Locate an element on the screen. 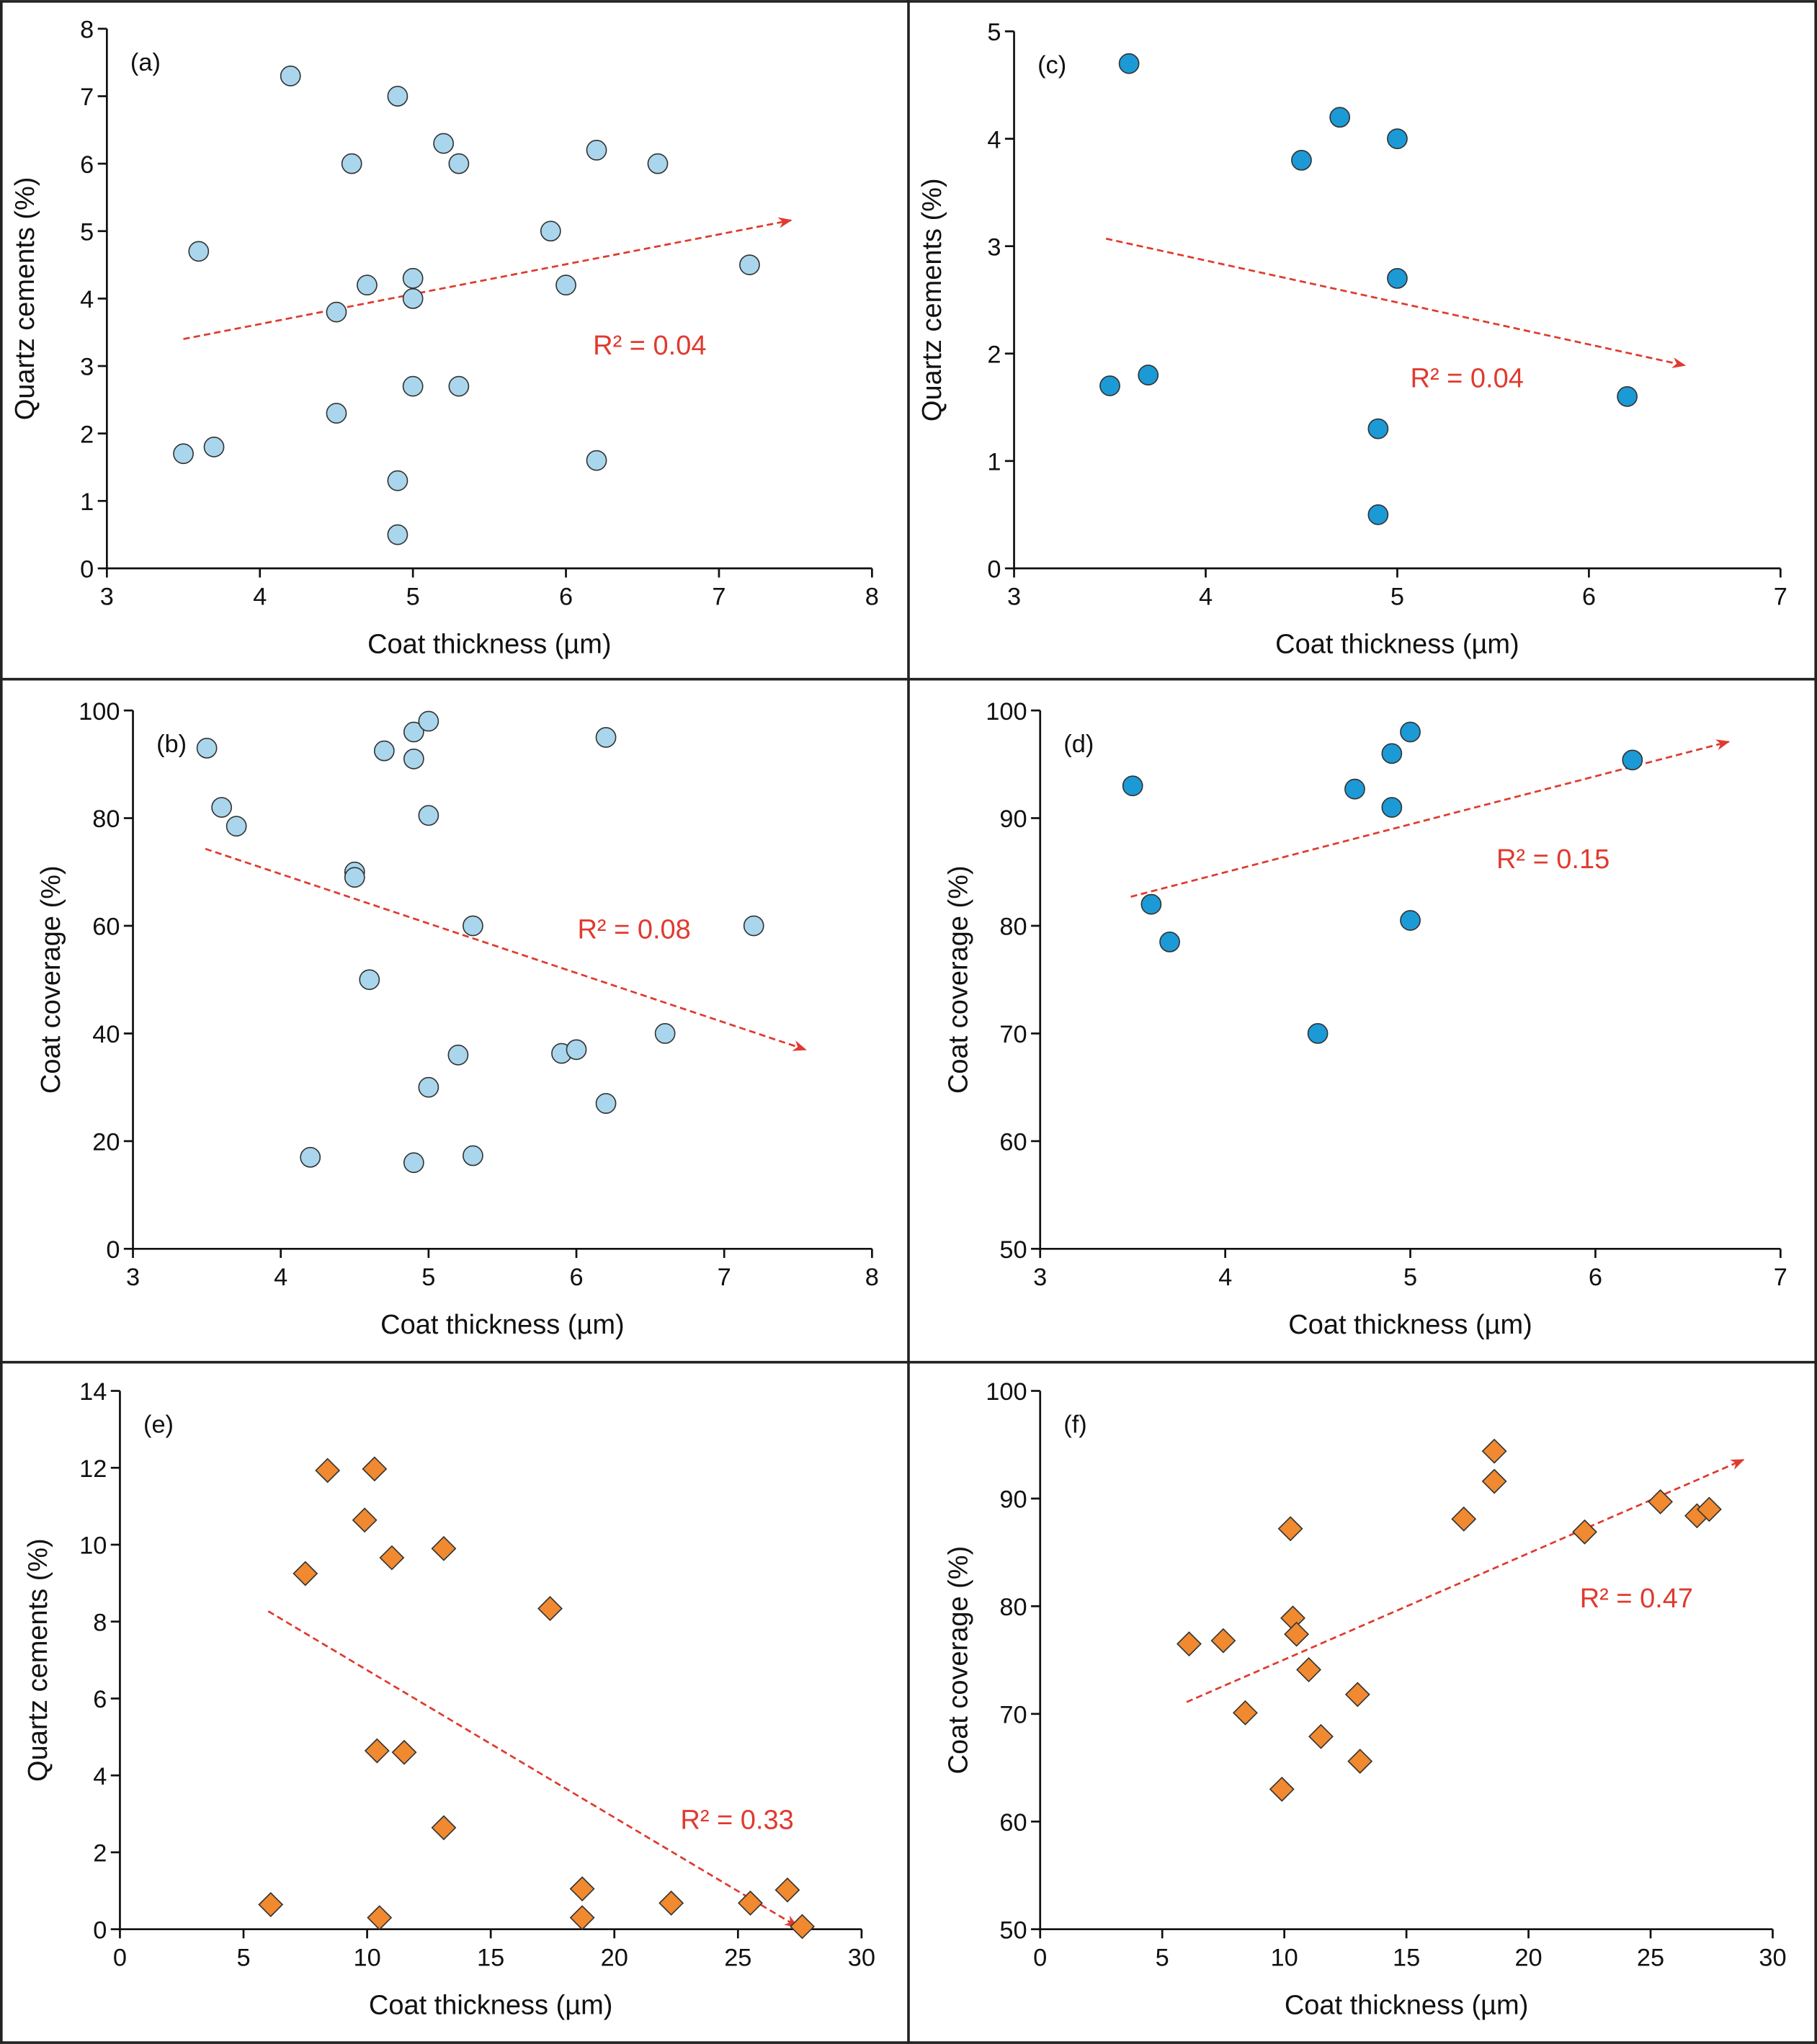 Image resolution: width=1817 pixels, height=2044 pixels. panel-label: (e) is located at coordinates (158, 1424).